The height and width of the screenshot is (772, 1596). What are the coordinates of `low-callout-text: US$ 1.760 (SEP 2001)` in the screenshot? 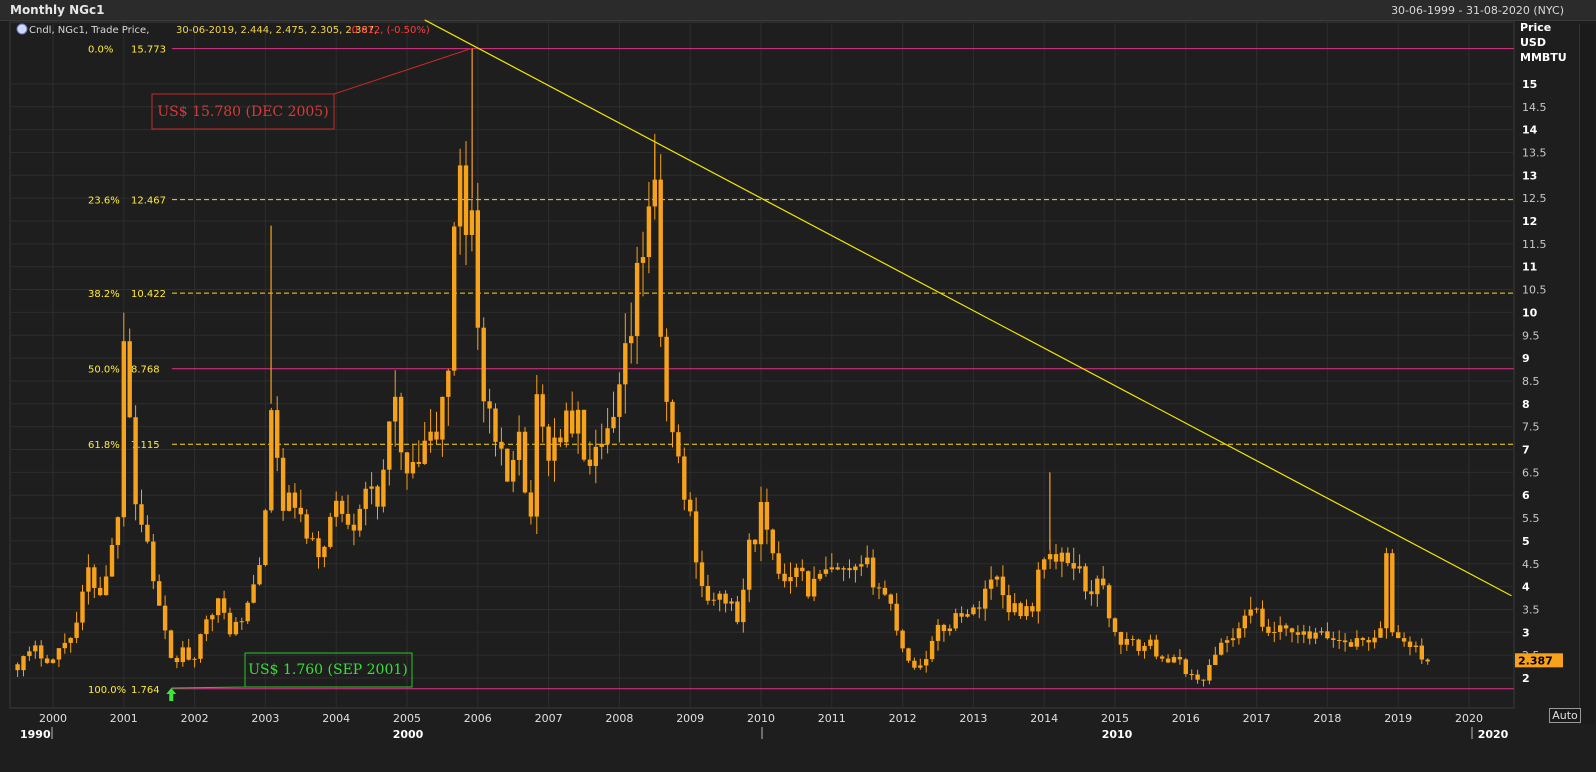 It's located at (328, 670).